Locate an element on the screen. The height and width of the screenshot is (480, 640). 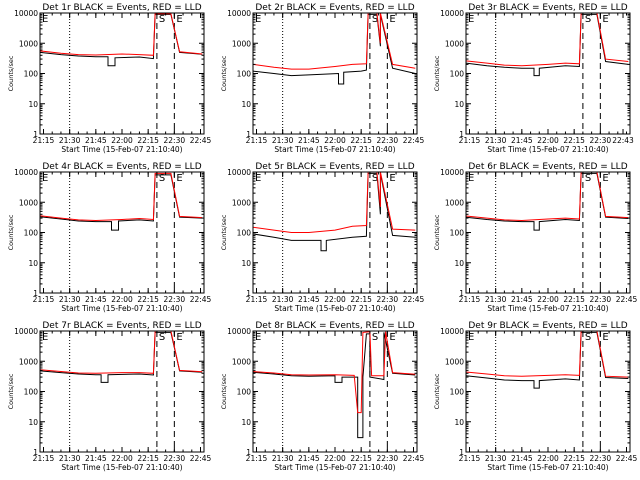
x-tick-label: 22:45 is located at coordinates (201, 140).